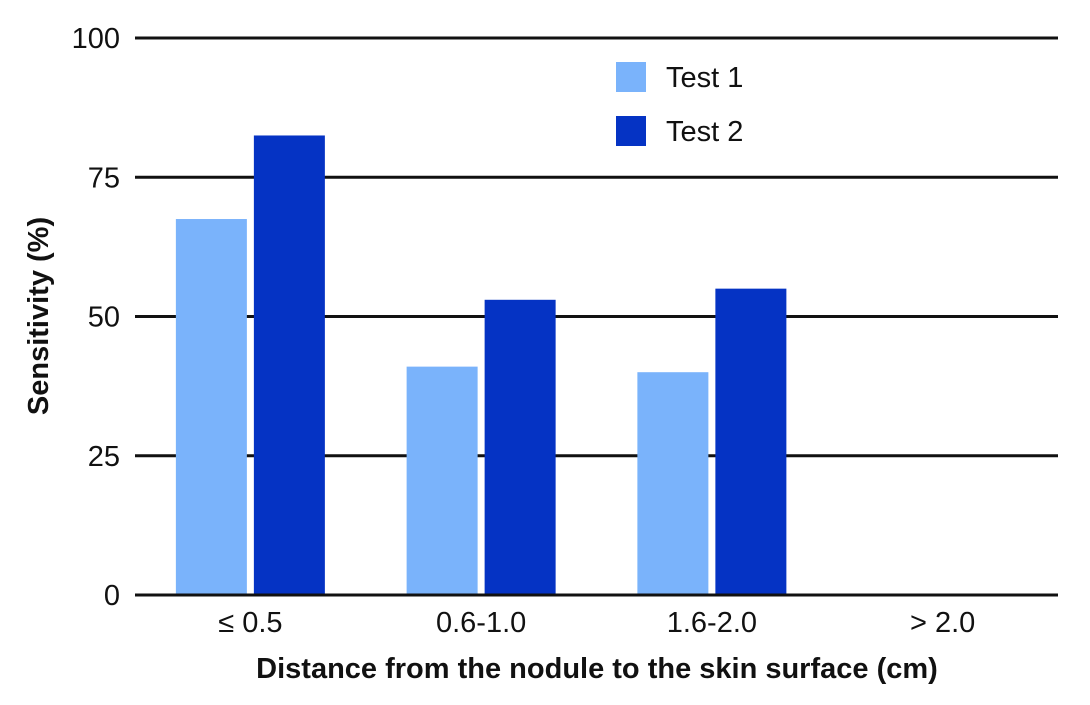 This screenshot has height=705, width=1090. What do you see at coordinates (39, 316) in the screenshot?
I see `y-axis-title: Sensitivity (%)` at bounding box center [39, 316].